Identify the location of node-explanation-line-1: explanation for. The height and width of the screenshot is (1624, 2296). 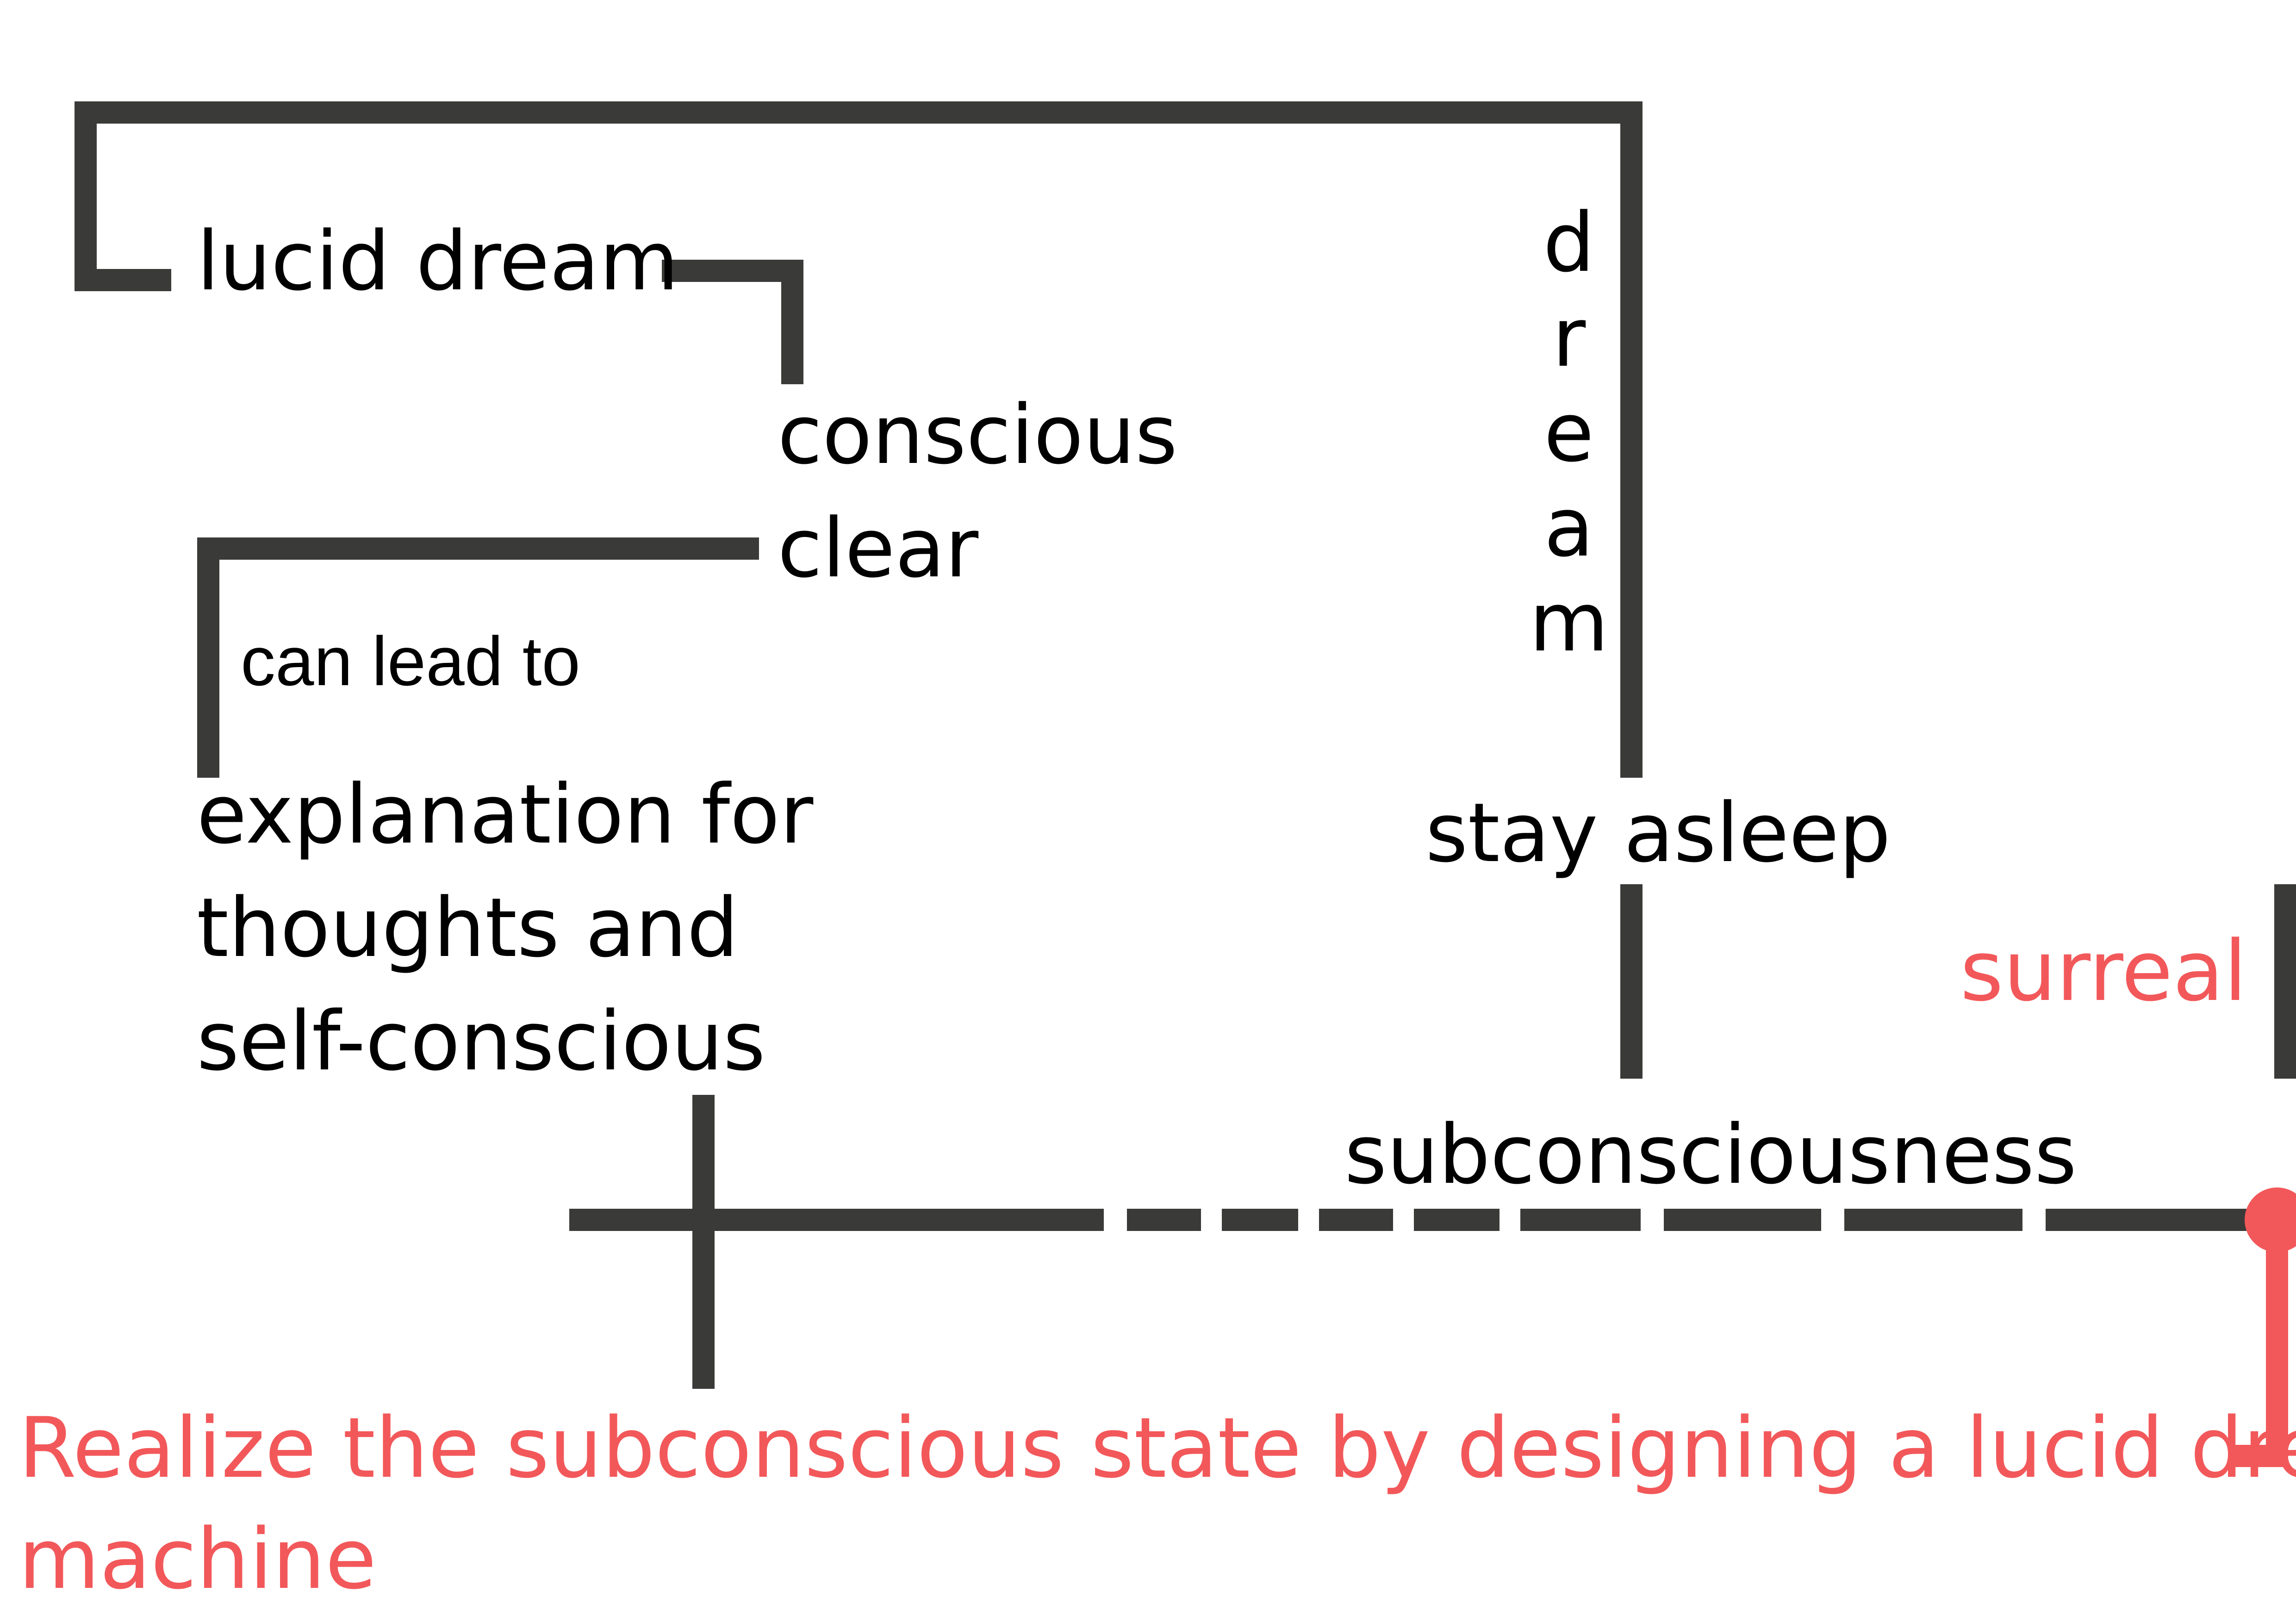
(505, 814).